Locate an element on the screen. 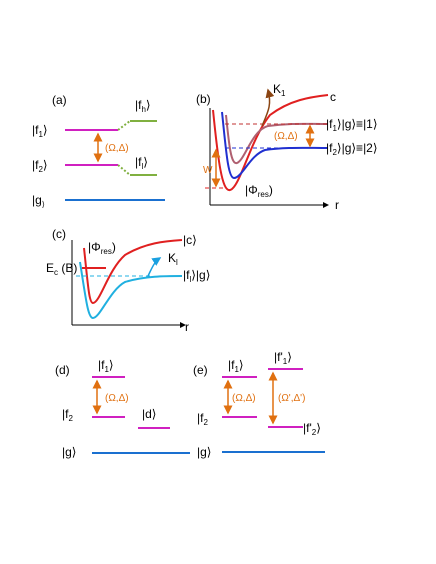  label: |f'1⟩ is located at coordinates (283, 358).